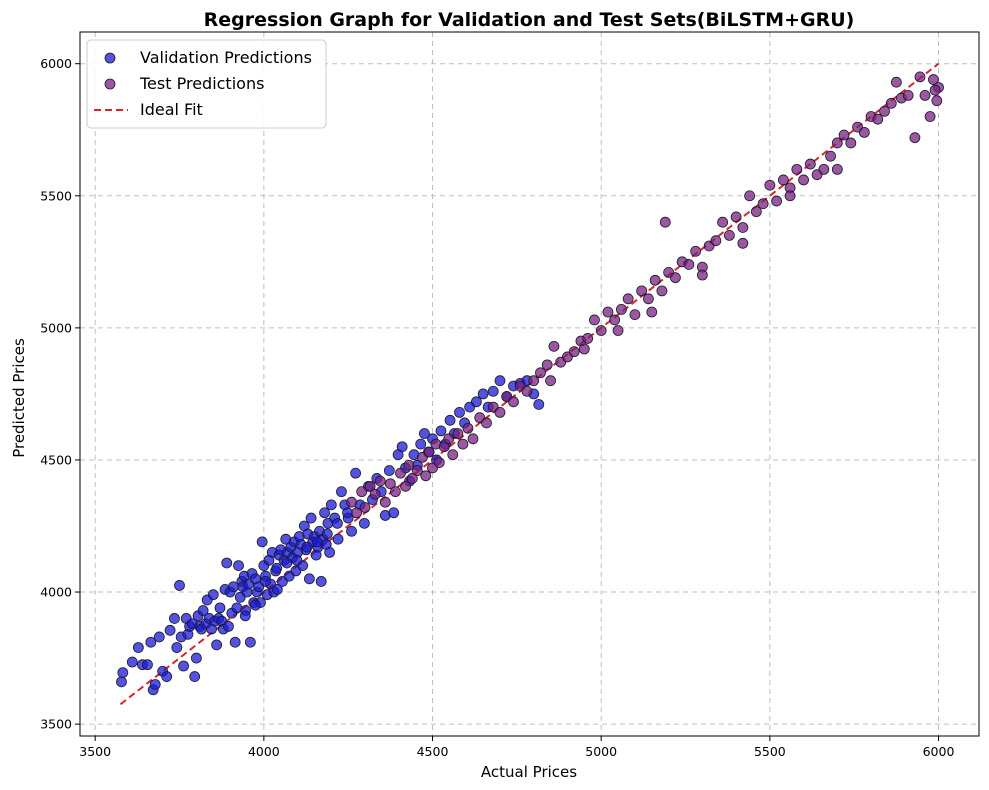 This screenshot has width=989, height=790. I want to click on y-axis-ticks: 3500 4000 4500 5000 5500 6000, so click(60, 394).